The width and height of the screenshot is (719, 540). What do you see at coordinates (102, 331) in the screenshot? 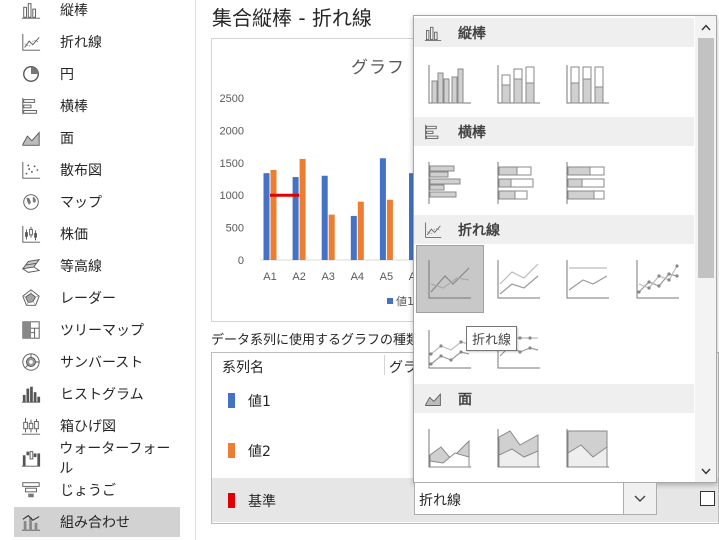
I see `sidebar-item-label: ツリーマップ` at bounding box center [102, 331].